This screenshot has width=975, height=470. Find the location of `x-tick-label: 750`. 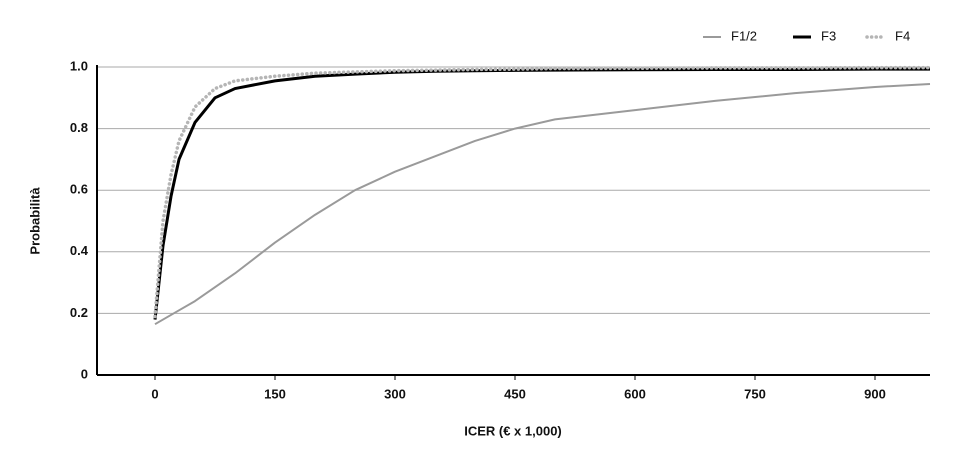

x-tick-label: 750 is located at coordinates (755, 393).